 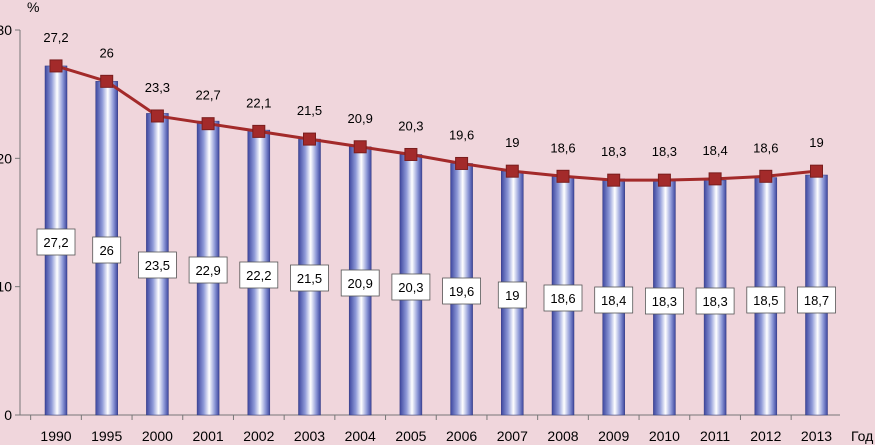 What do you see at coordinates (106, 436) in the screenshot?
I see `x-tick-label: 1995` at bounding box center [106, 436].